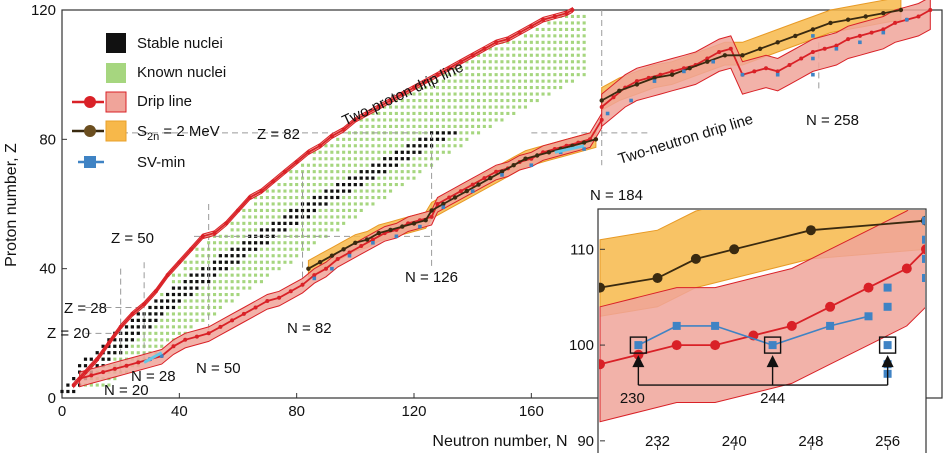 This screenshot has width=946, height=453. I want to click on label-n258: N = 258, so click(832, 120).